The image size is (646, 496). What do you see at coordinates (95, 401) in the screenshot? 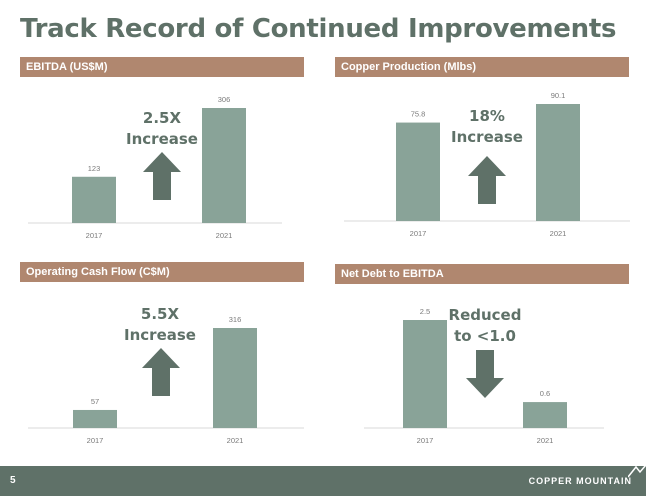
I see `data-label: 57` at bounding box center [95, 401].